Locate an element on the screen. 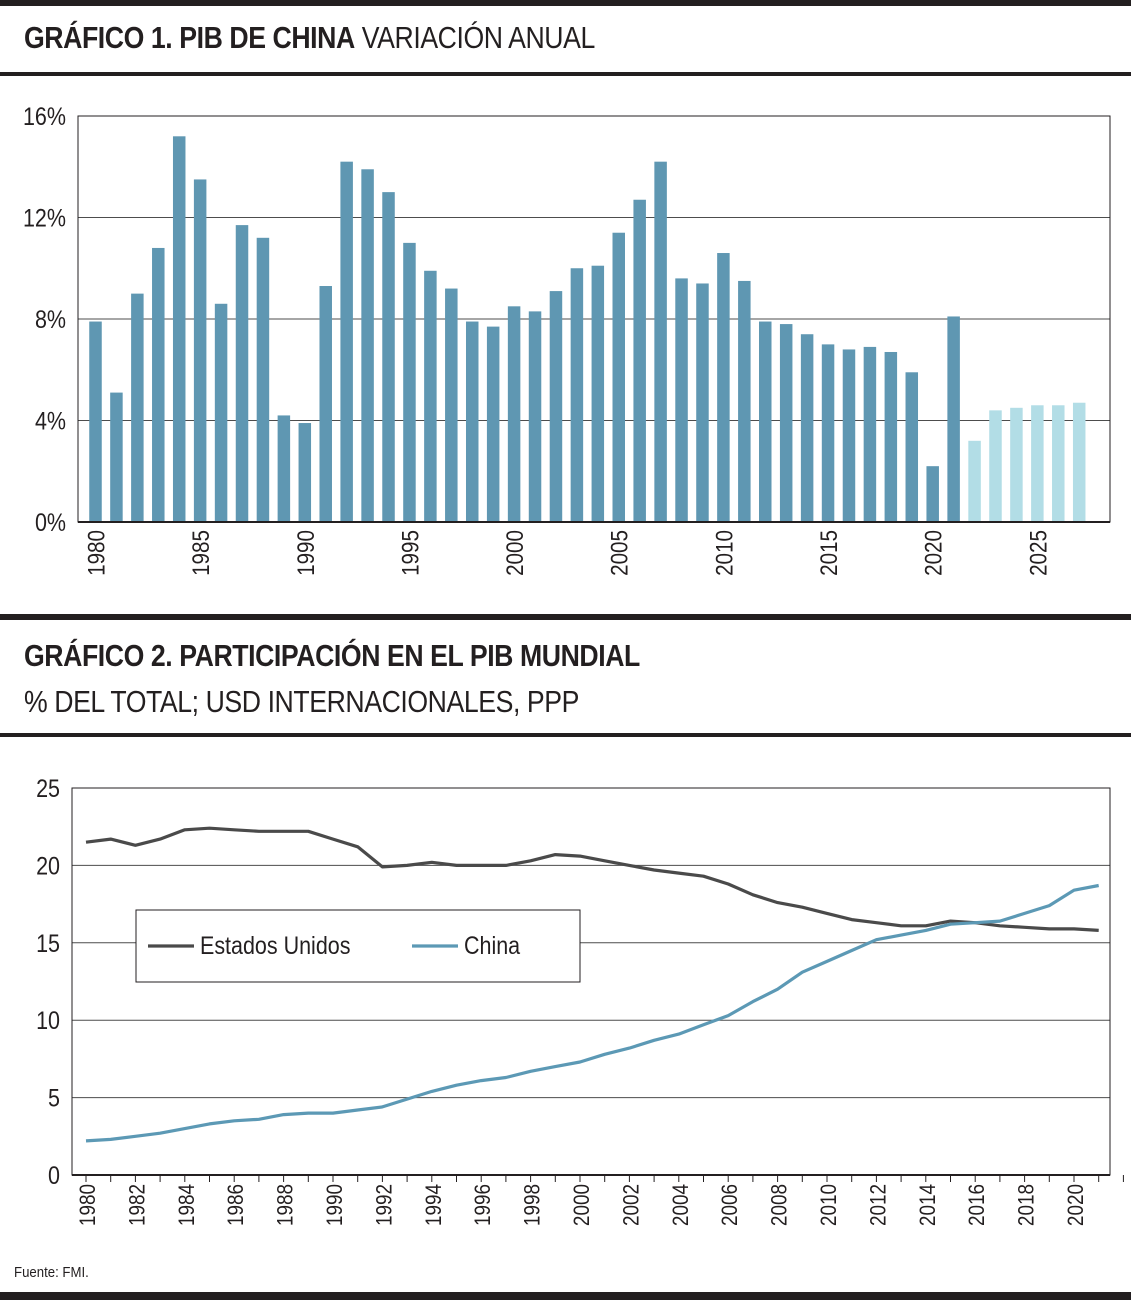 This screenshot has height=1300, width=1131. x-tick-label: 2006 is located at coordinates (730, 1205).